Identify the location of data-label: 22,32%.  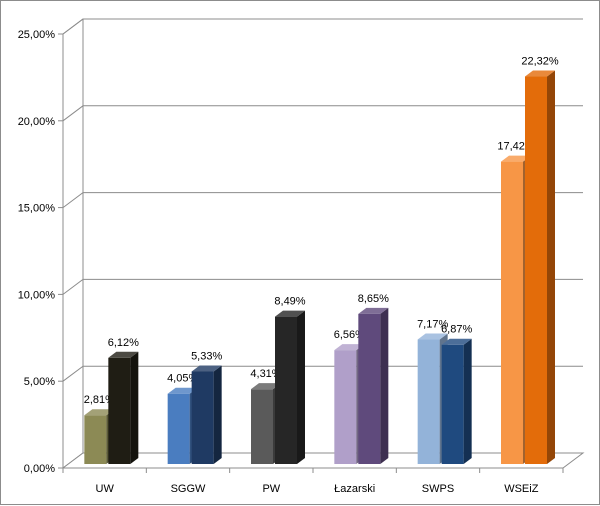
(540, 62).